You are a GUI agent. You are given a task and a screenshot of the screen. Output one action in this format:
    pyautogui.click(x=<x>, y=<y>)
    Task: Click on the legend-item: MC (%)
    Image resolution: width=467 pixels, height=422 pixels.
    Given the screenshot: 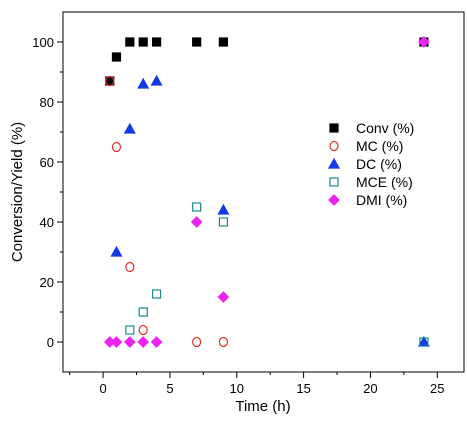 What is the action you would take?
    pyautogui.click(x=366, y=146)
    